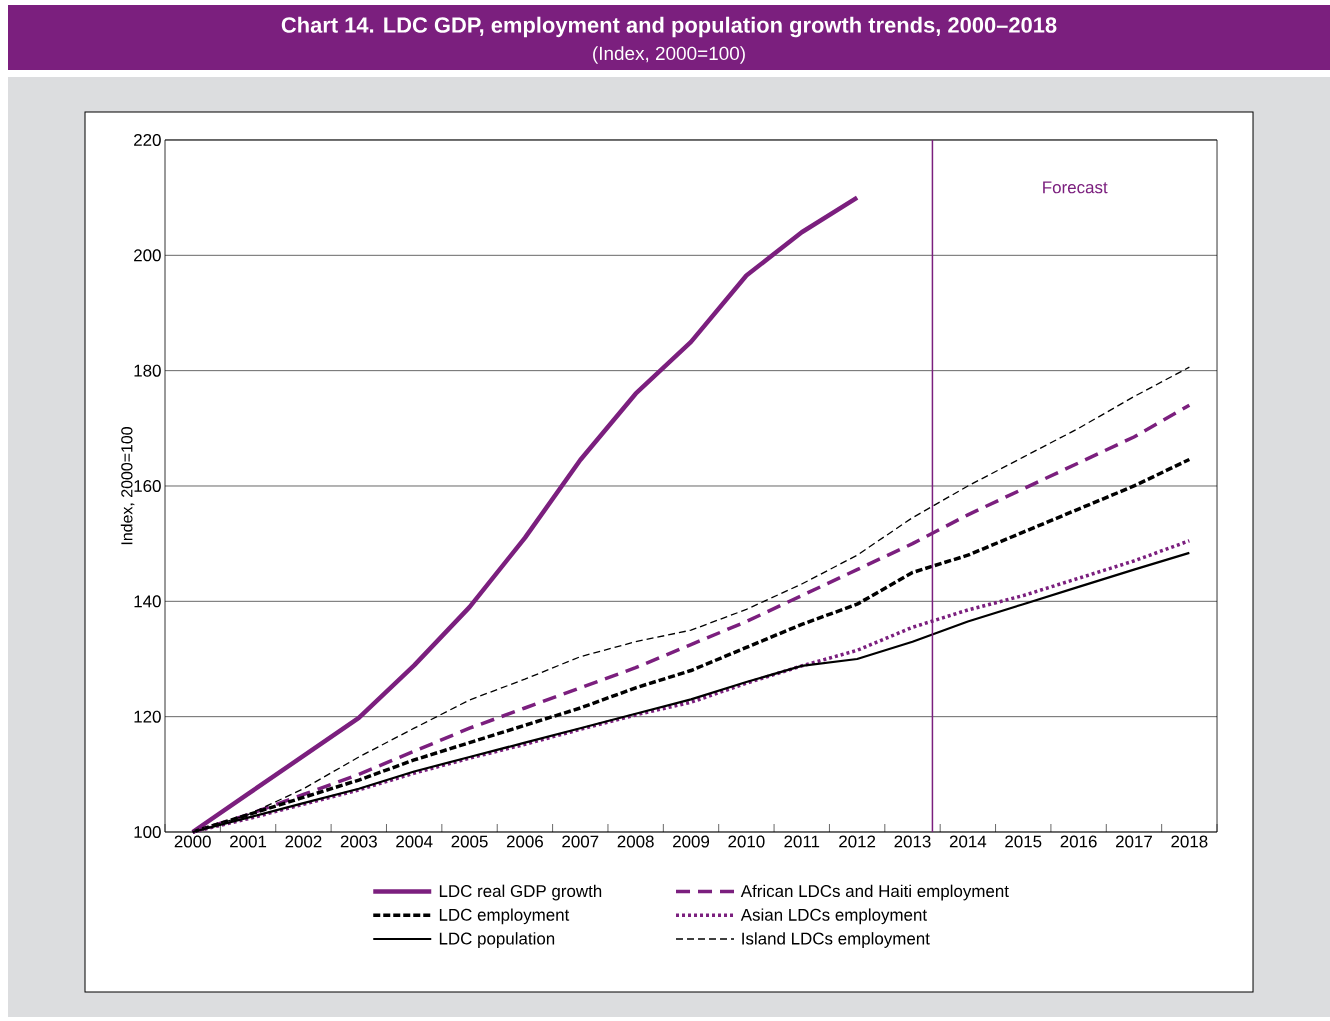 The image size is (1330, 1021). Describe the element at coordinates (147, 832) in the screenshot. I see `y-tick-label: 100` at that location.